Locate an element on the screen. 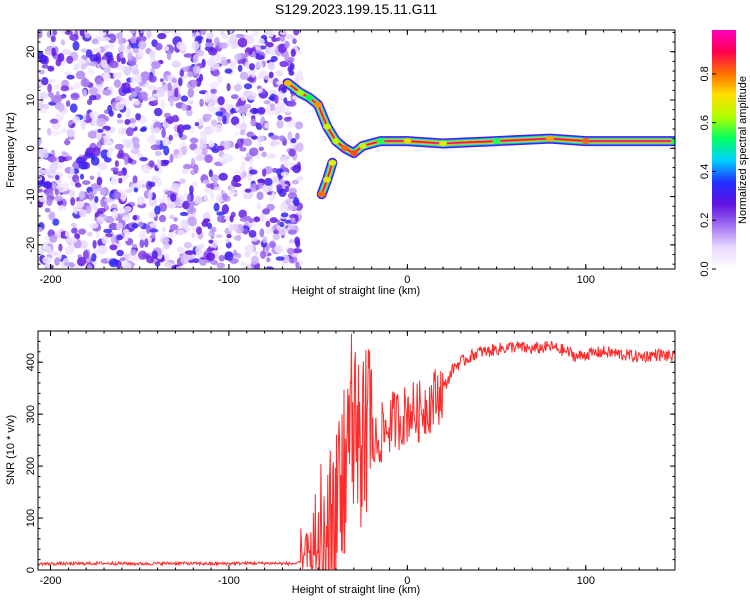 Image resolution: width=750 pixels, height=600 pixels. y-tick-label: 0 is located at coordinates (31, 148).